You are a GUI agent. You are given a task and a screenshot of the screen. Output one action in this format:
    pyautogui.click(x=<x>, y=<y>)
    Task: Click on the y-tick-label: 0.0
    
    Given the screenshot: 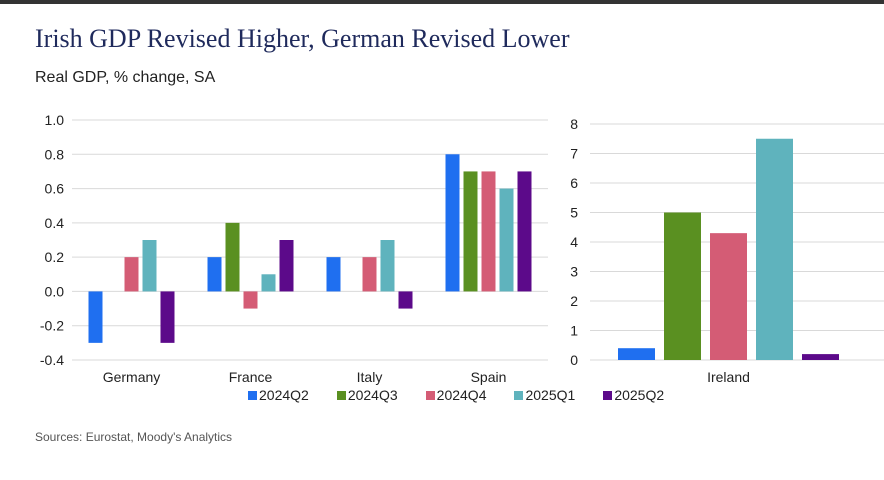 What is the action you would take?
    pyautogui.click(x=55, y=291)
    